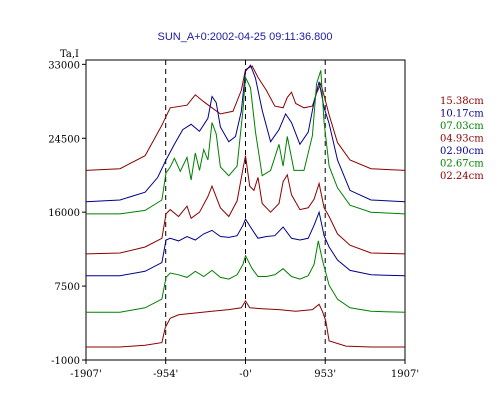 This screenshot has width=500, height=400. I want to click on y-axis-ticks: 33000 24500 16000 7500 -1000, so click(67, 213).